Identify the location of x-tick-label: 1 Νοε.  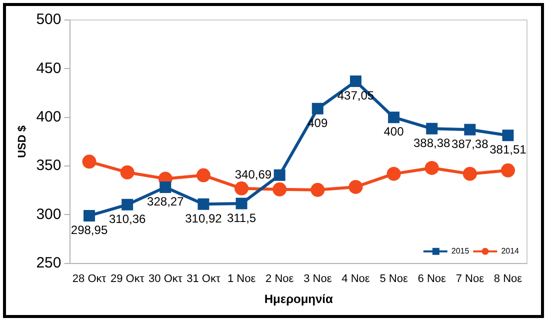
(241, 279).